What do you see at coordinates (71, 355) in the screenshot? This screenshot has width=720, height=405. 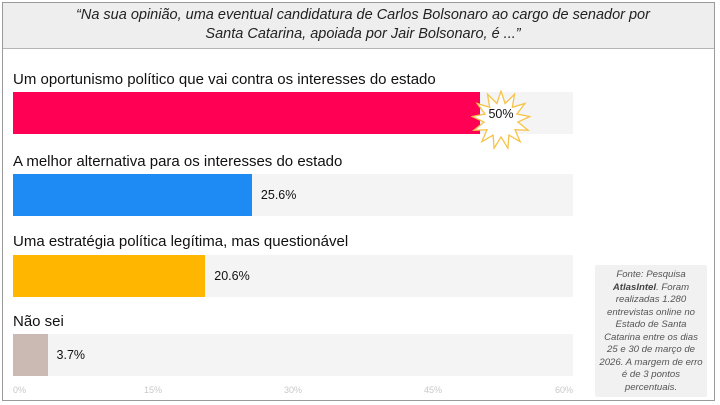 I see `value-label: 3.7%` at bounding box center [71, 355].